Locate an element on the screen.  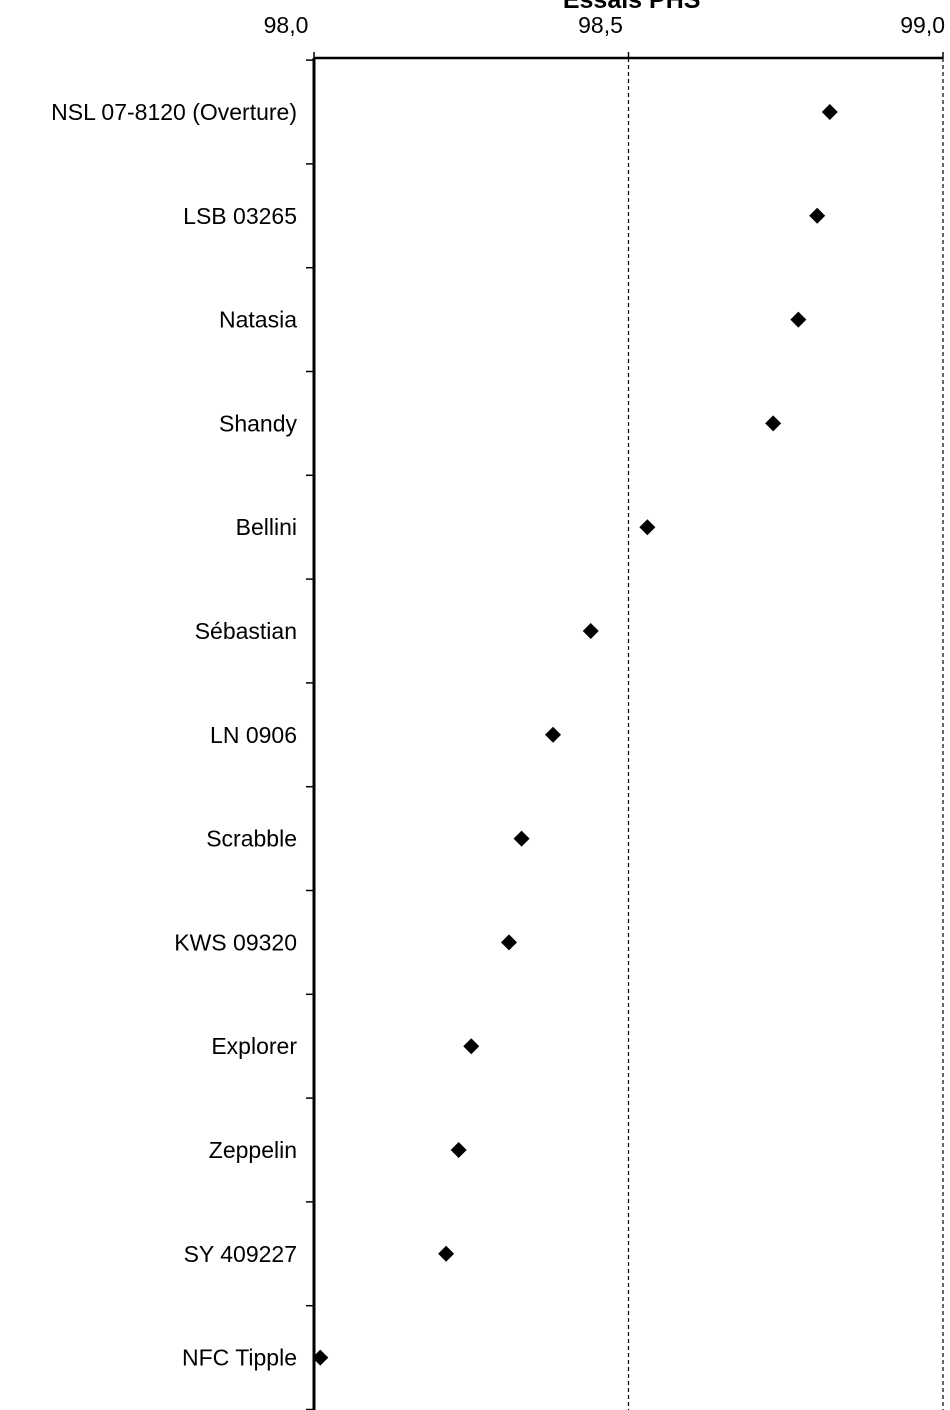
category-label: Natasia is located at coordinates (258, 320).